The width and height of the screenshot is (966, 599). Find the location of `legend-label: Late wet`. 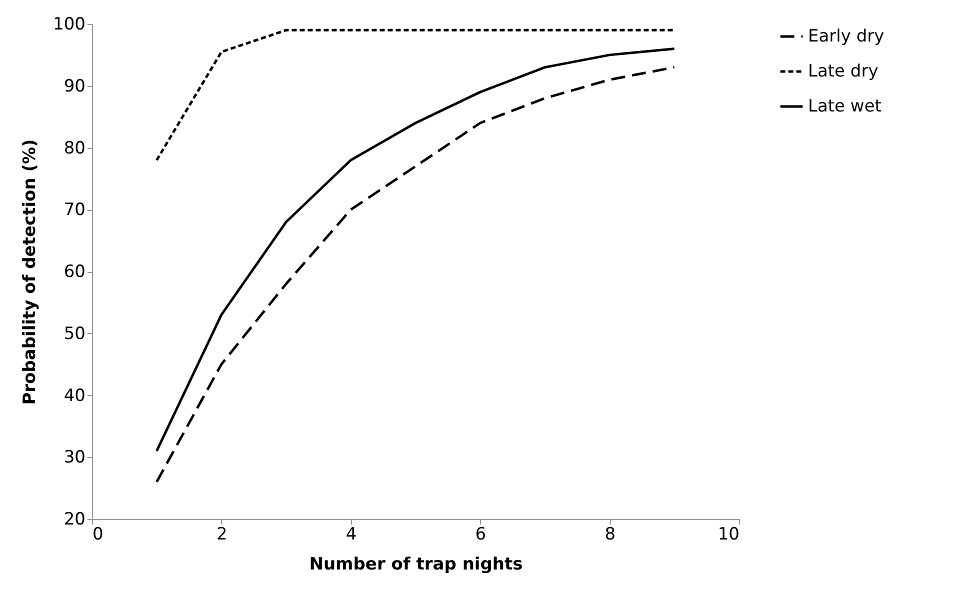

legend-label: Late wet is located at coordinates (845, 106).